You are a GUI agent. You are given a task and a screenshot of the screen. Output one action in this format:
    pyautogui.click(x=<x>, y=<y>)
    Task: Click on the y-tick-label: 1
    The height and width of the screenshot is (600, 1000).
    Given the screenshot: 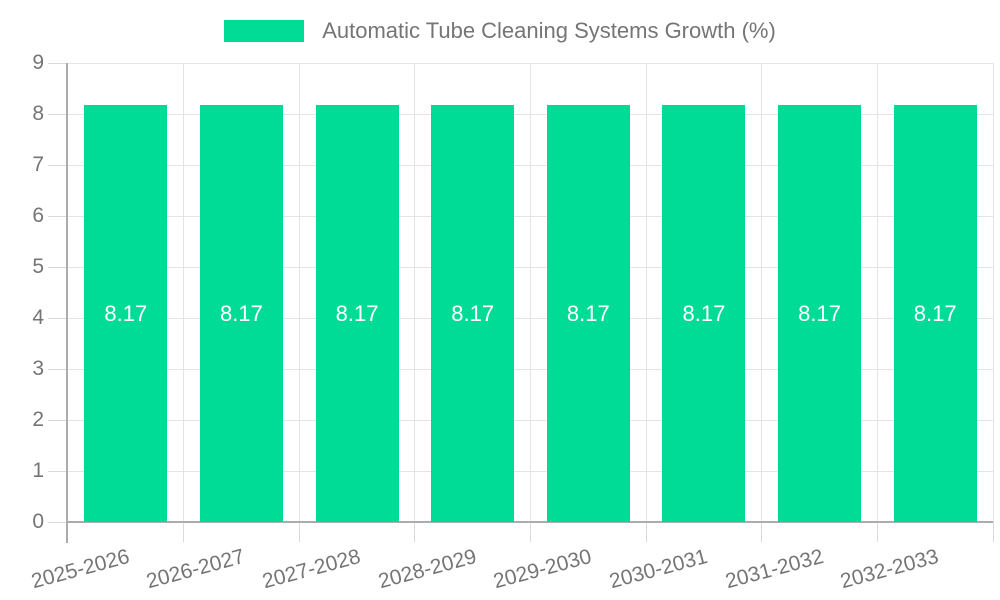 What is the action you would take?
    pyautogui.click(x=38, y=470)
    